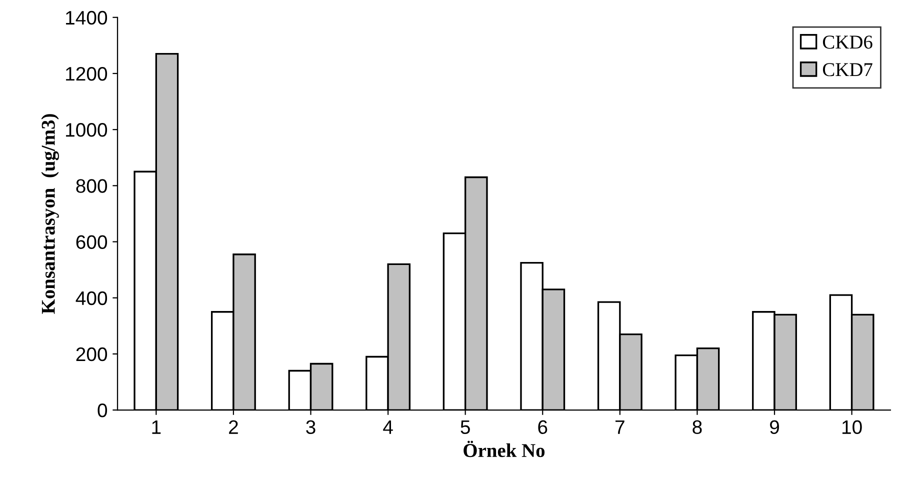 This screenshot has width=904, height=497. Describe the element at coordinates (233, 427) in the screenshot. I see `x-tick-label: 2` at that location.